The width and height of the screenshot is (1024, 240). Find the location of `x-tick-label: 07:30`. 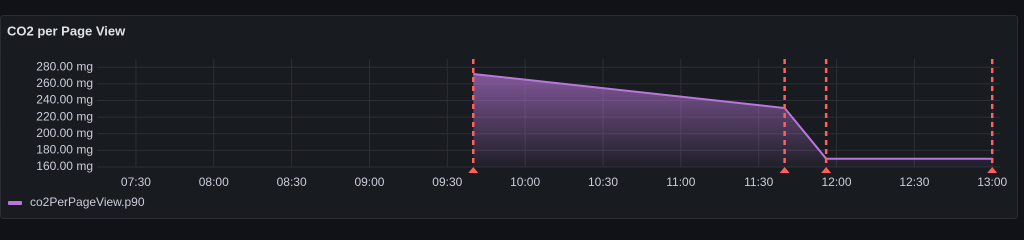

x-tick-label: 07:30 is located at coordinates (136, 182).